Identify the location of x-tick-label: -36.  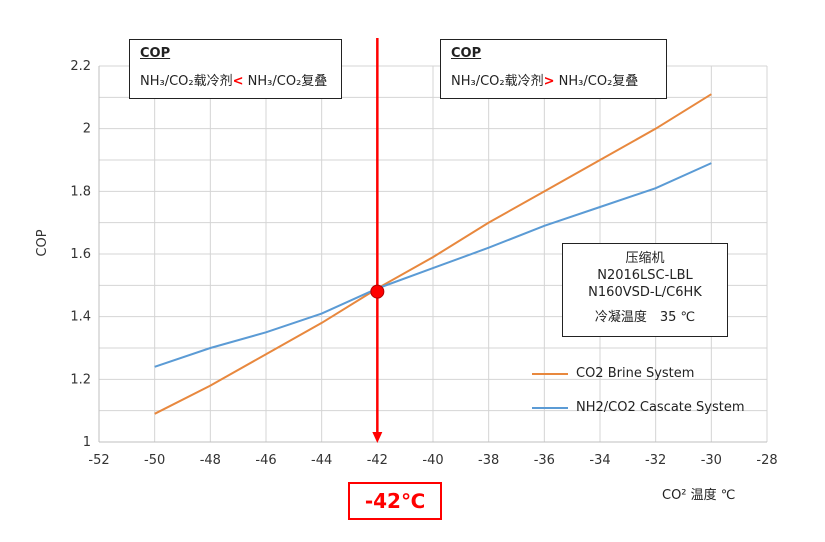
(544, 460).